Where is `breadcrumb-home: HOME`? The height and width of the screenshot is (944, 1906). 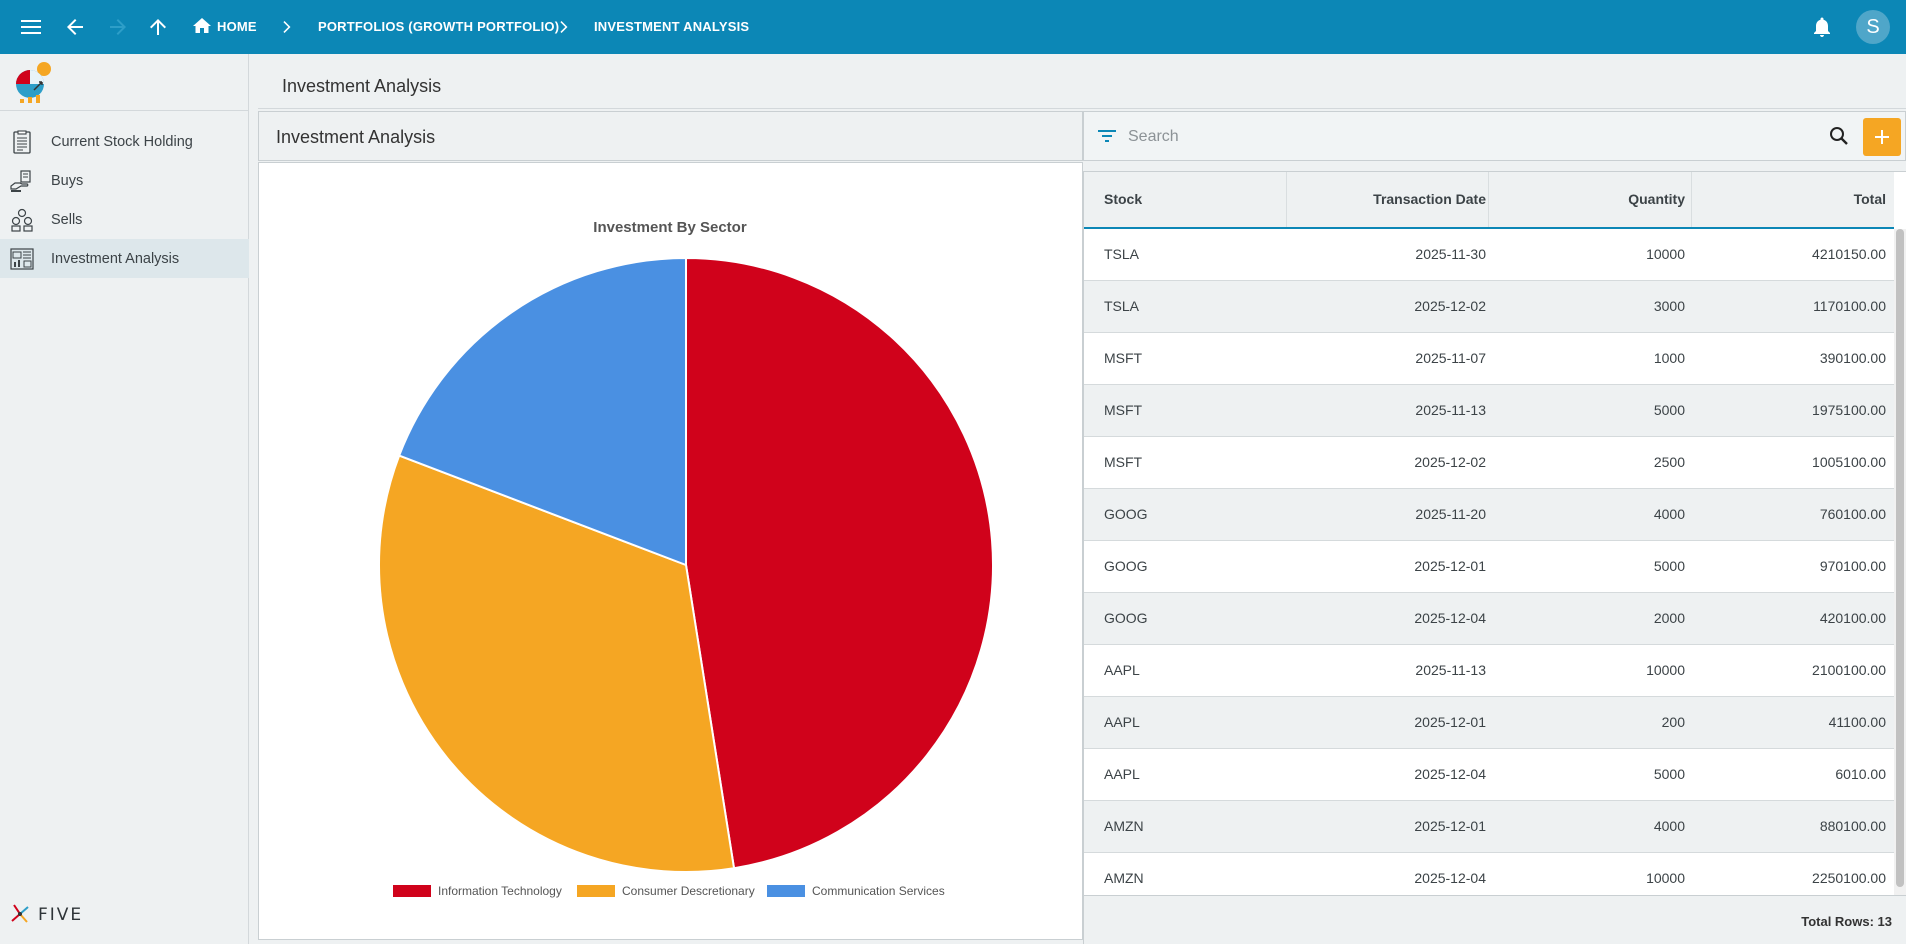 breadcrumb-home: HOME is located at coordinates (237, 26).